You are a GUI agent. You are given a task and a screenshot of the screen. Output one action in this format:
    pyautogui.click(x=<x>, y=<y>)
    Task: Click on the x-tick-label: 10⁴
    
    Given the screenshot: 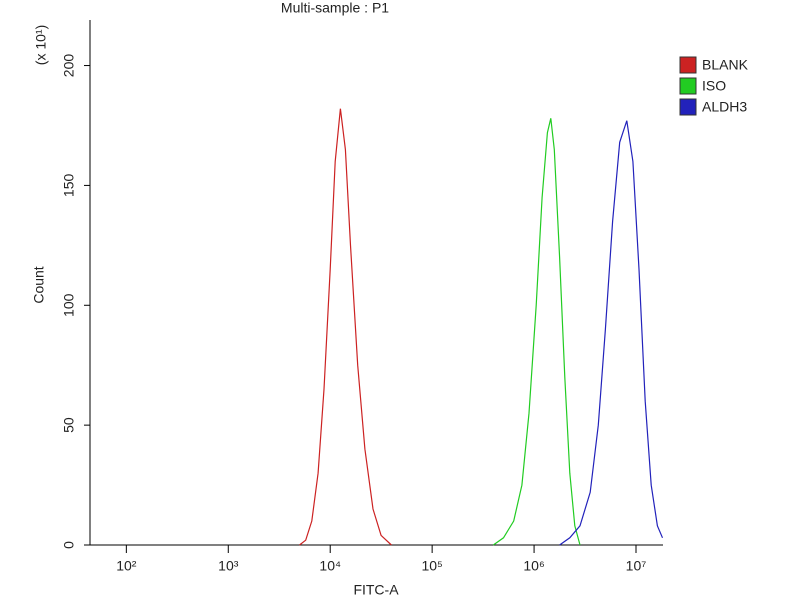 What is the action you would take?
    pyautogui.click(x=330, y=566)
    